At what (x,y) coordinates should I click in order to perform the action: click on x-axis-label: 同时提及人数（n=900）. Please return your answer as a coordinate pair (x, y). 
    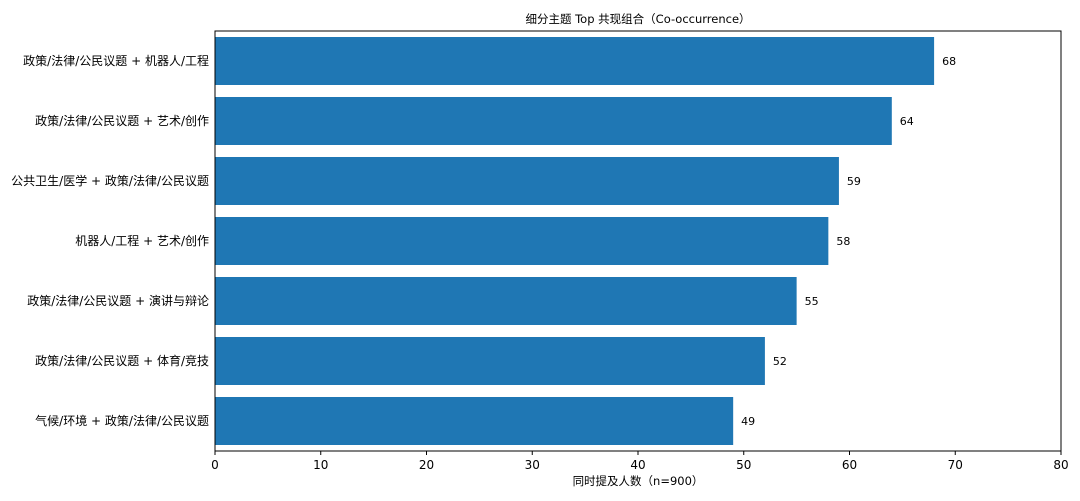
    Looking at the image, I should click on (638, 481).